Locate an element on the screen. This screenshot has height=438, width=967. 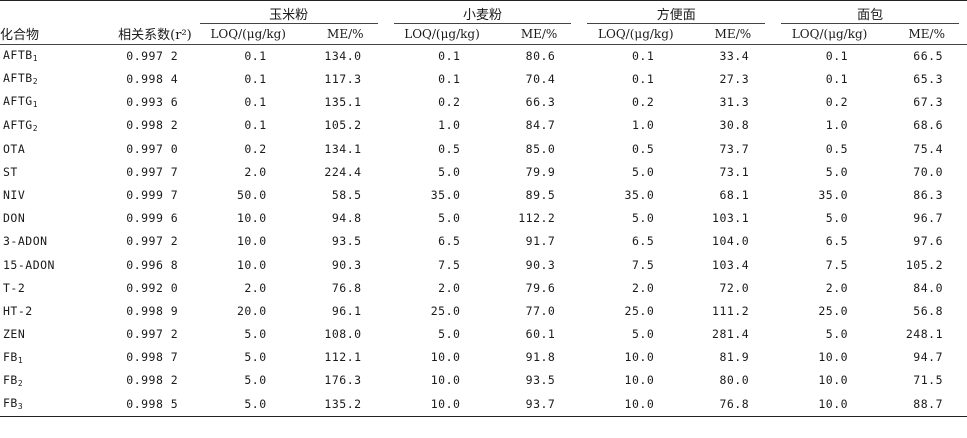
header-group-corn-flour: 玉米粉 is located at coordinates (288, 12).